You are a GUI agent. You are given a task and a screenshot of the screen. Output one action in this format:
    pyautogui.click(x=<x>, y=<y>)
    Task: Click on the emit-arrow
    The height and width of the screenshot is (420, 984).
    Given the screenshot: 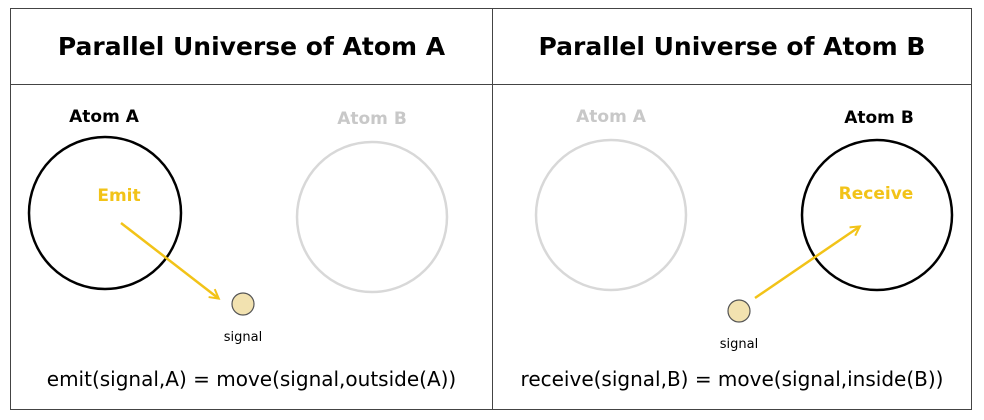 What is the action you would take?
    pyautogui.click(x=169, y=260)
    